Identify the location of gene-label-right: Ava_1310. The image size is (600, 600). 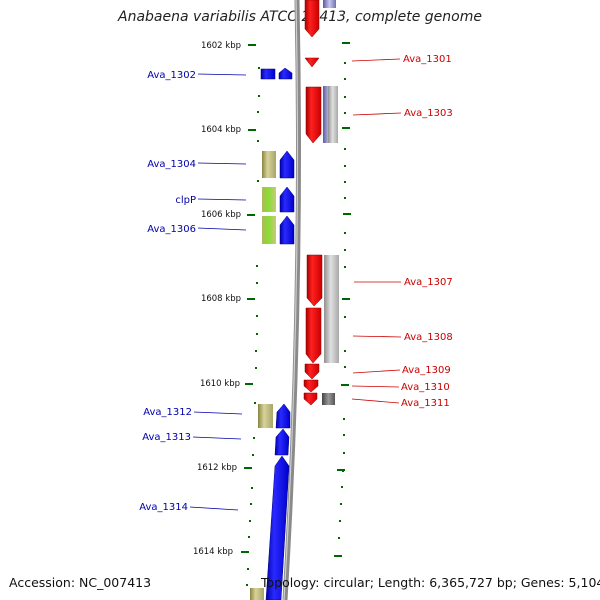
(425, 387).